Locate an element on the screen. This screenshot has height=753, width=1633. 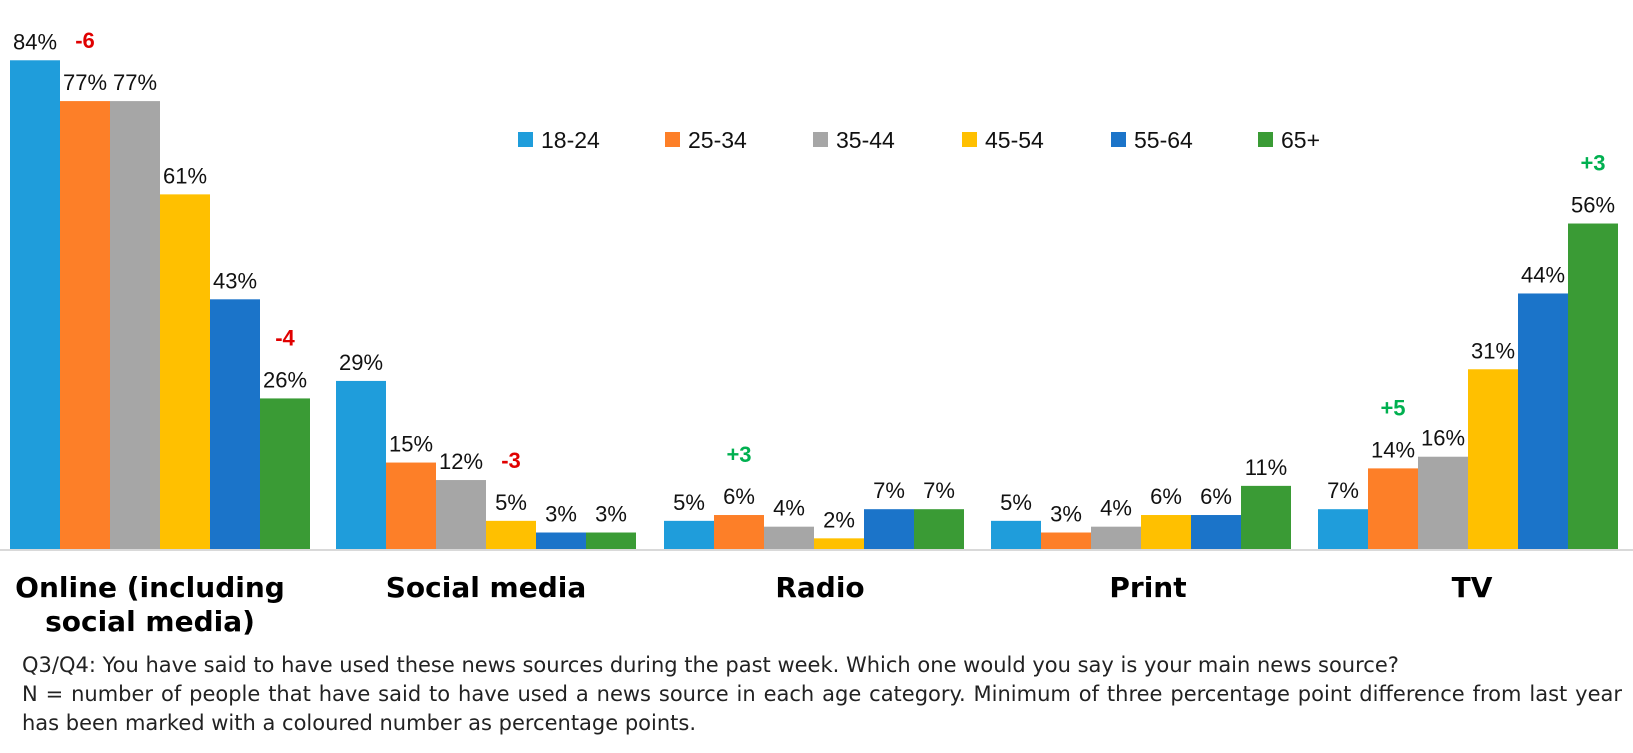
data-label-3-2: 4% is located at coordinates (1116, 508).